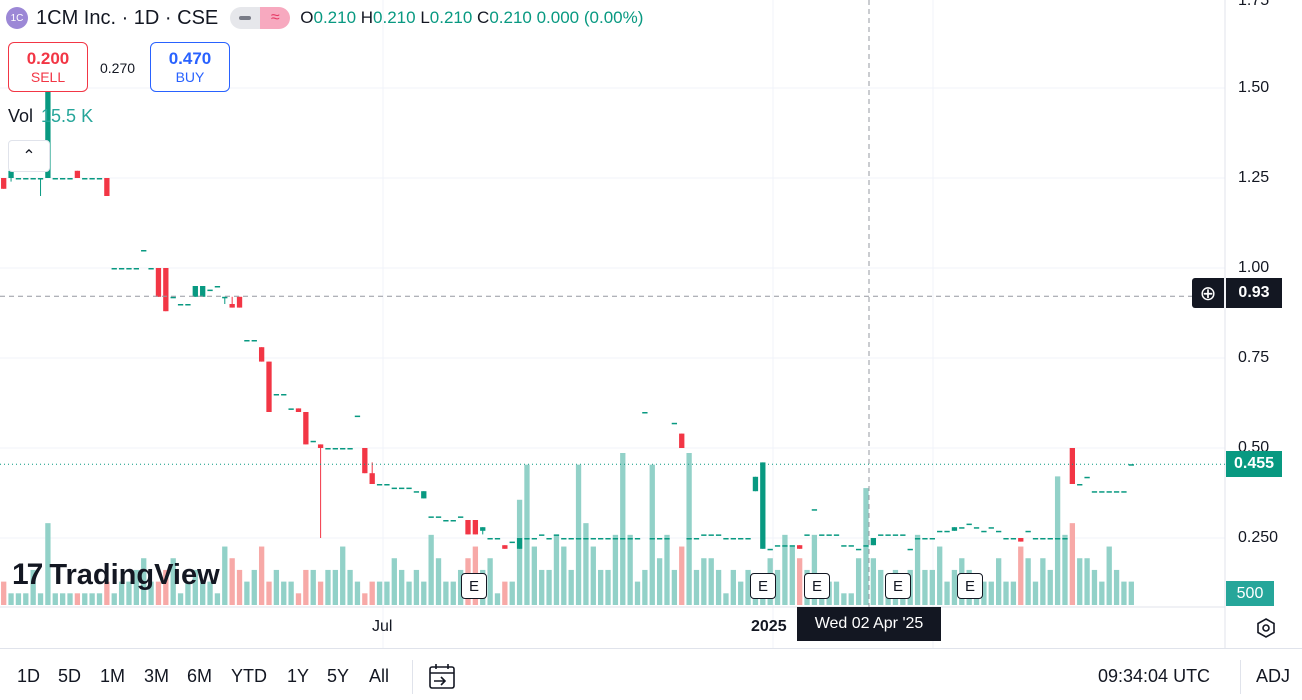 This screenshot has height=700, width=1302. I want to click on price-tick: 1.00, so click(1254, 267).